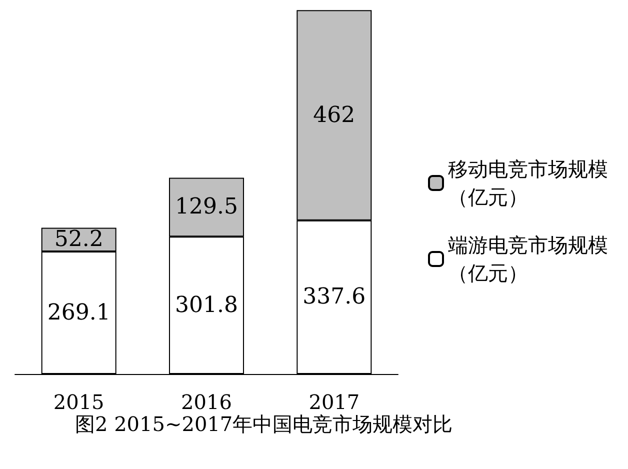 Image resolution: width=628 pixels, height=469 pixels. I want to click on data-label: 129.5, so click(206, 207).